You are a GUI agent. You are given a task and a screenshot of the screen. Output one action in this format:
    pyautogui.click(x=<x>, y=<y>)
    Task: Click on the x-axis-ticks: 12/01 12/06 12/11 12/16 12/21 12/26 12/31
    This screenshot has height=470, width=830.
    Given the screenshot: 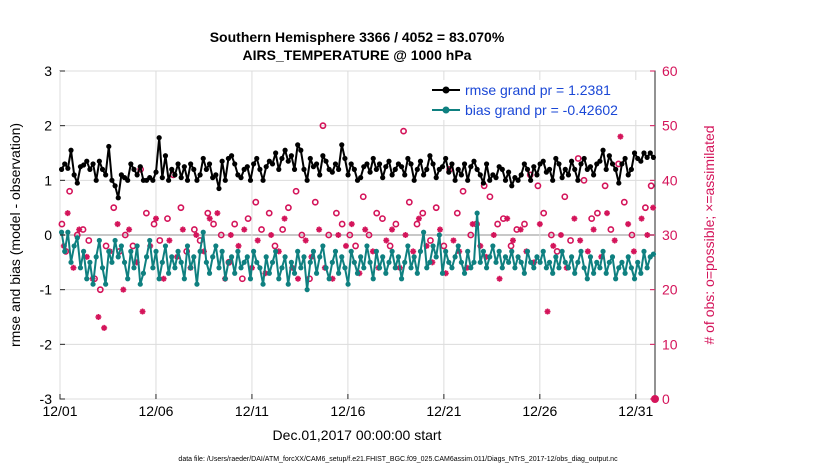 What is the action you would take?
    pyautogui.click(x=348, y=406)
    